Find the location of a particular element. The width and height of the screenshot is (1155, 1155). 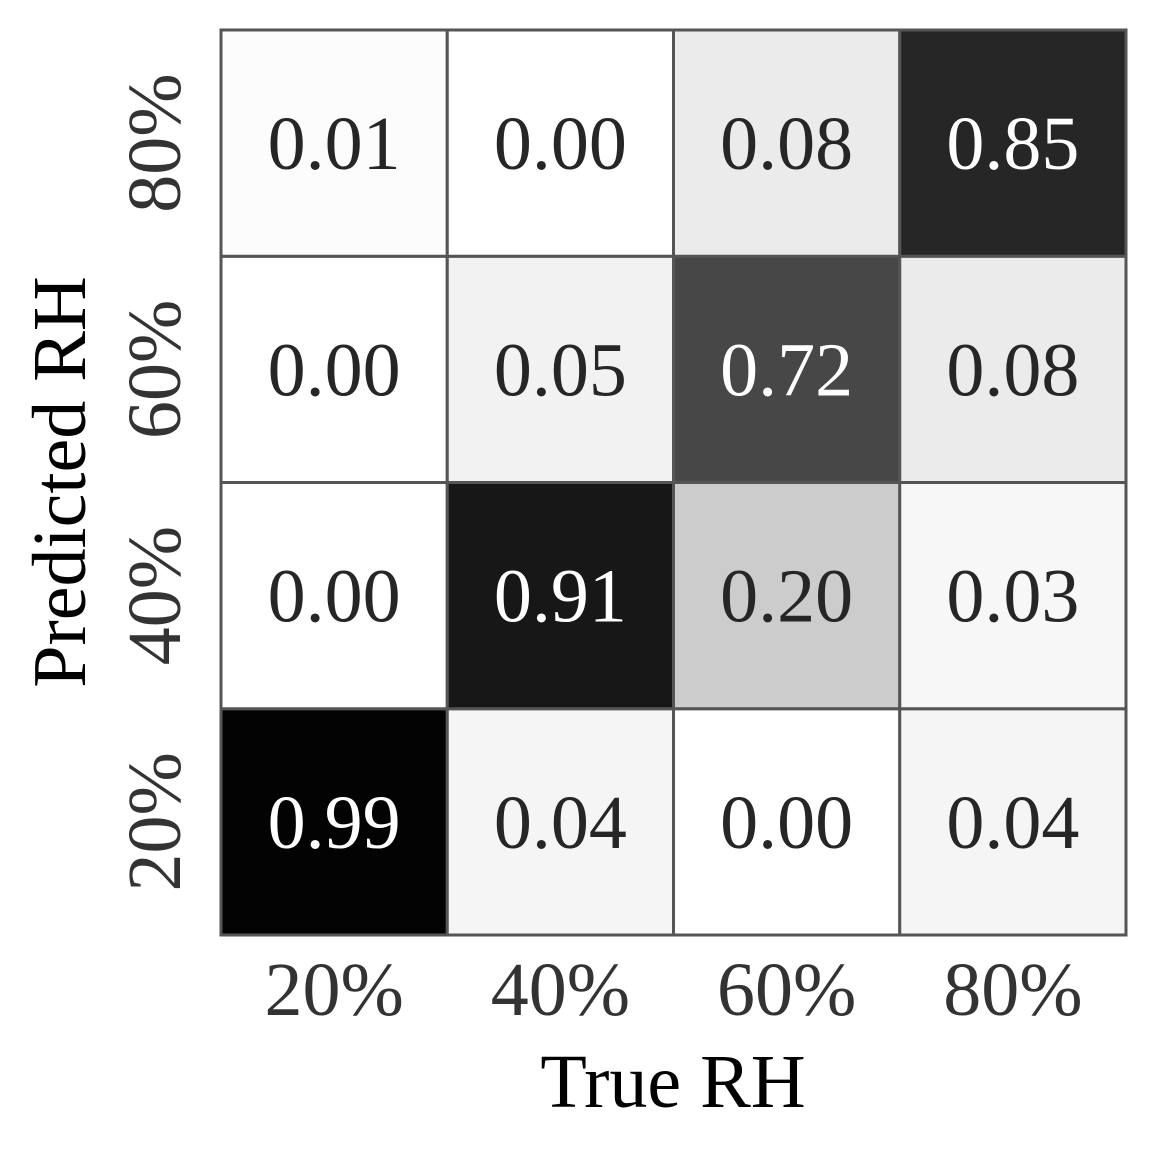

x-axis-label: True RH is located at coordinates (672, 1082).